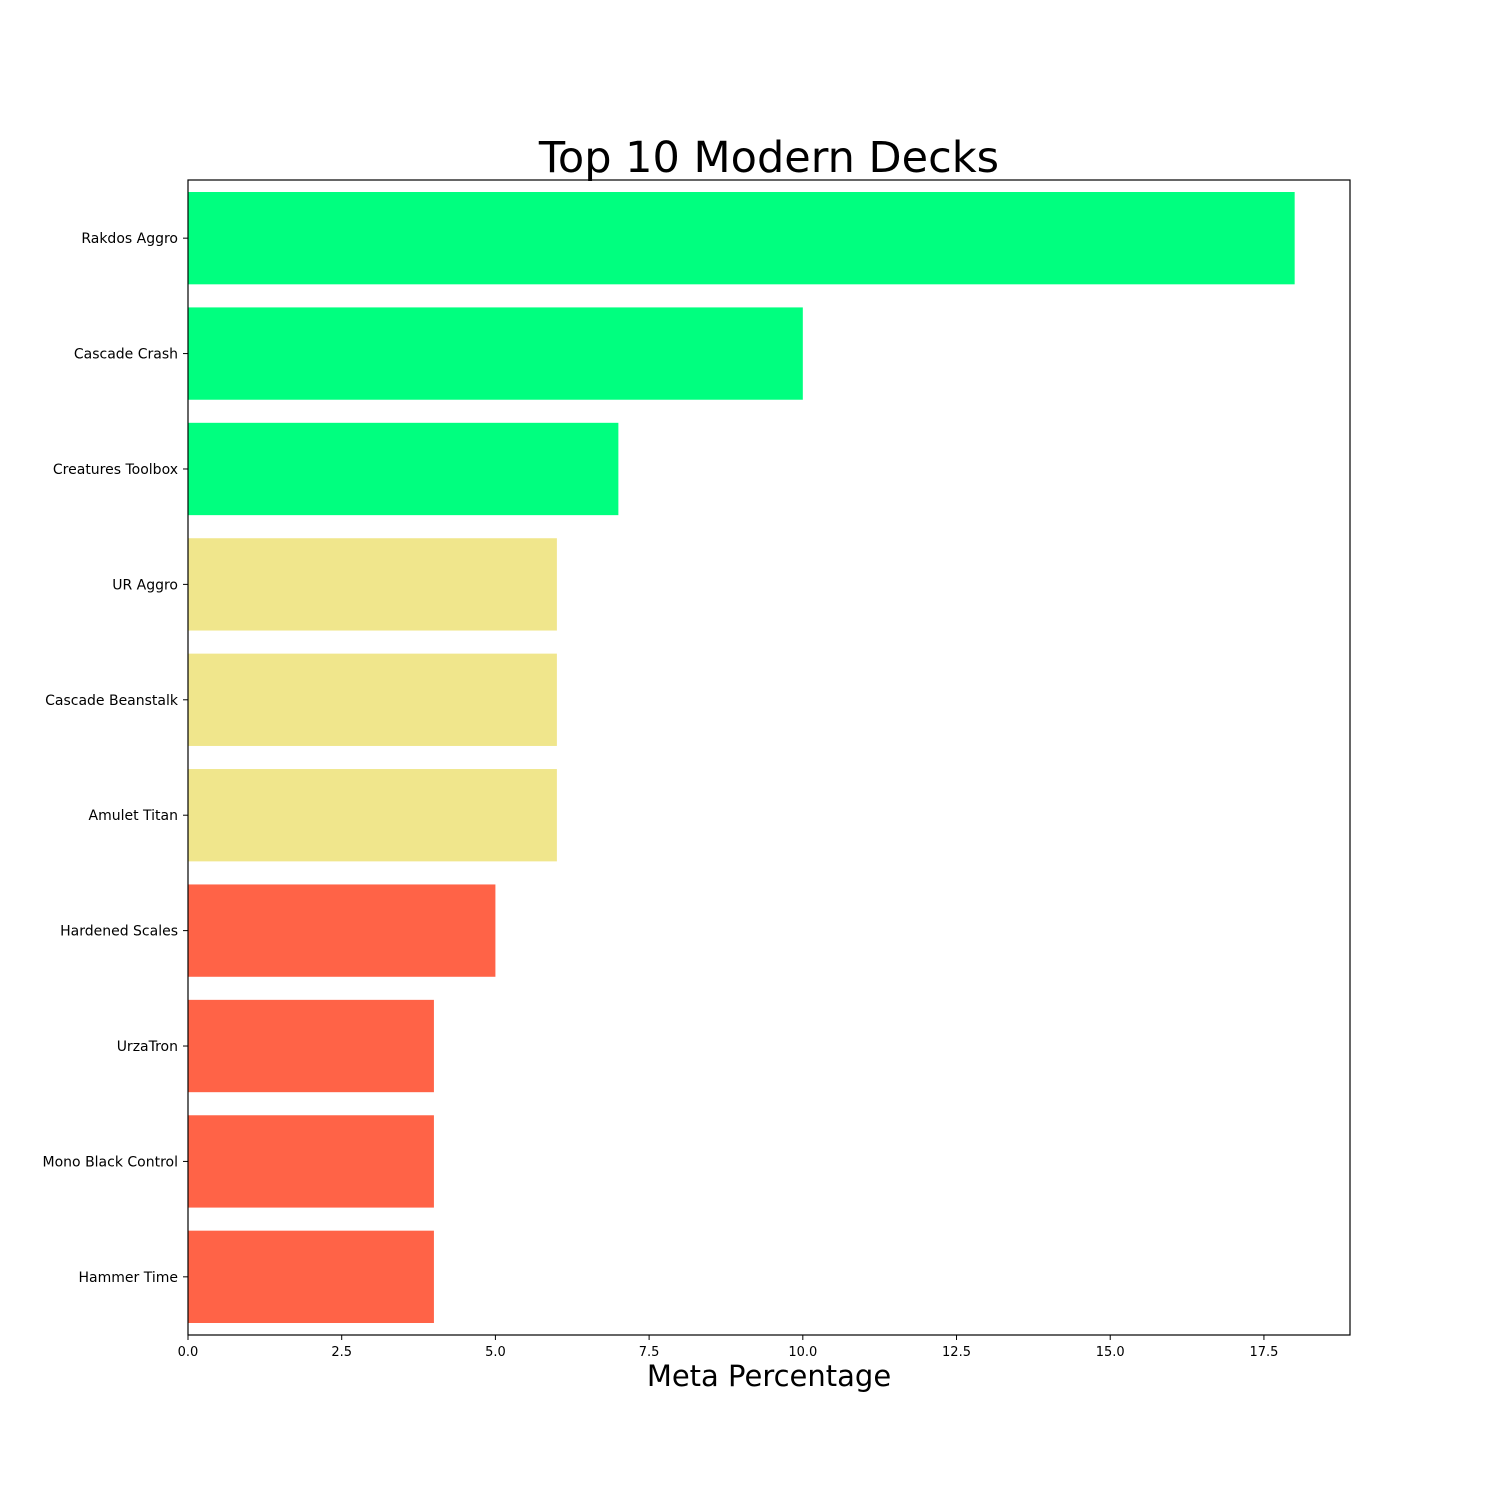 The image size is (1500, 1500). What do you see at coordinates (769, 1376) in the screenshot?
I see `x-axis-label: Meta Percentage` at bounding box center [769, 1376].